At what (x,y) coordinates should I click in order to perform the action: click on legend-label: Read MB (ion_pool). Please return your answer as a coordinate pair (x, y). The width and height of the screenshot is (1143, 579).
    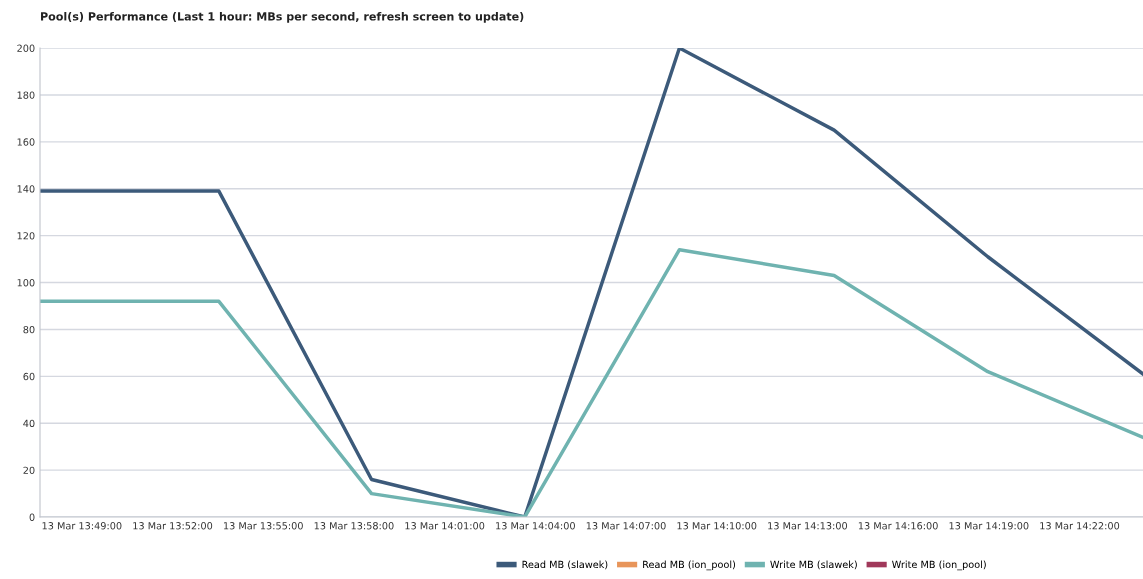
    Looking at the image, I should click on (689, 565).